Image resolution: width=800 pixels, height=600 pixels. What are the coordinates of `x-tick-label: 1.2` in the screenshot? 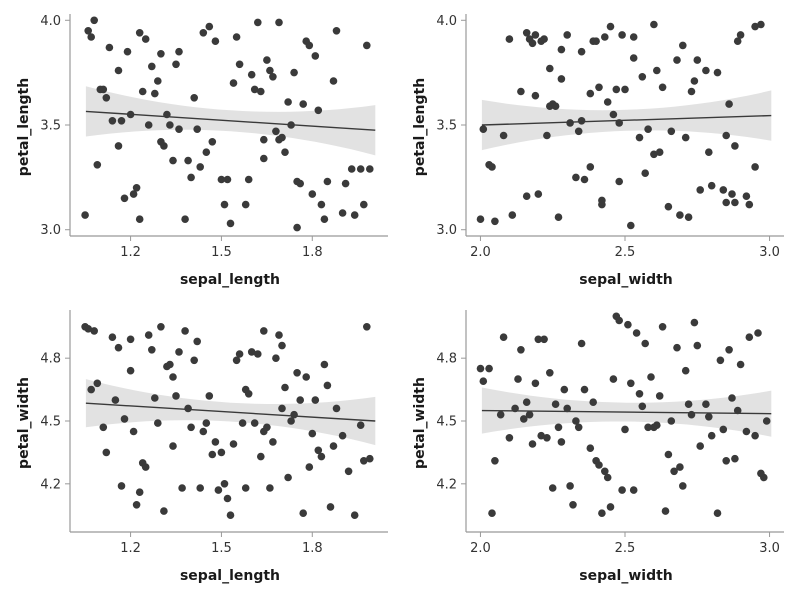 It's located at (130, 252).